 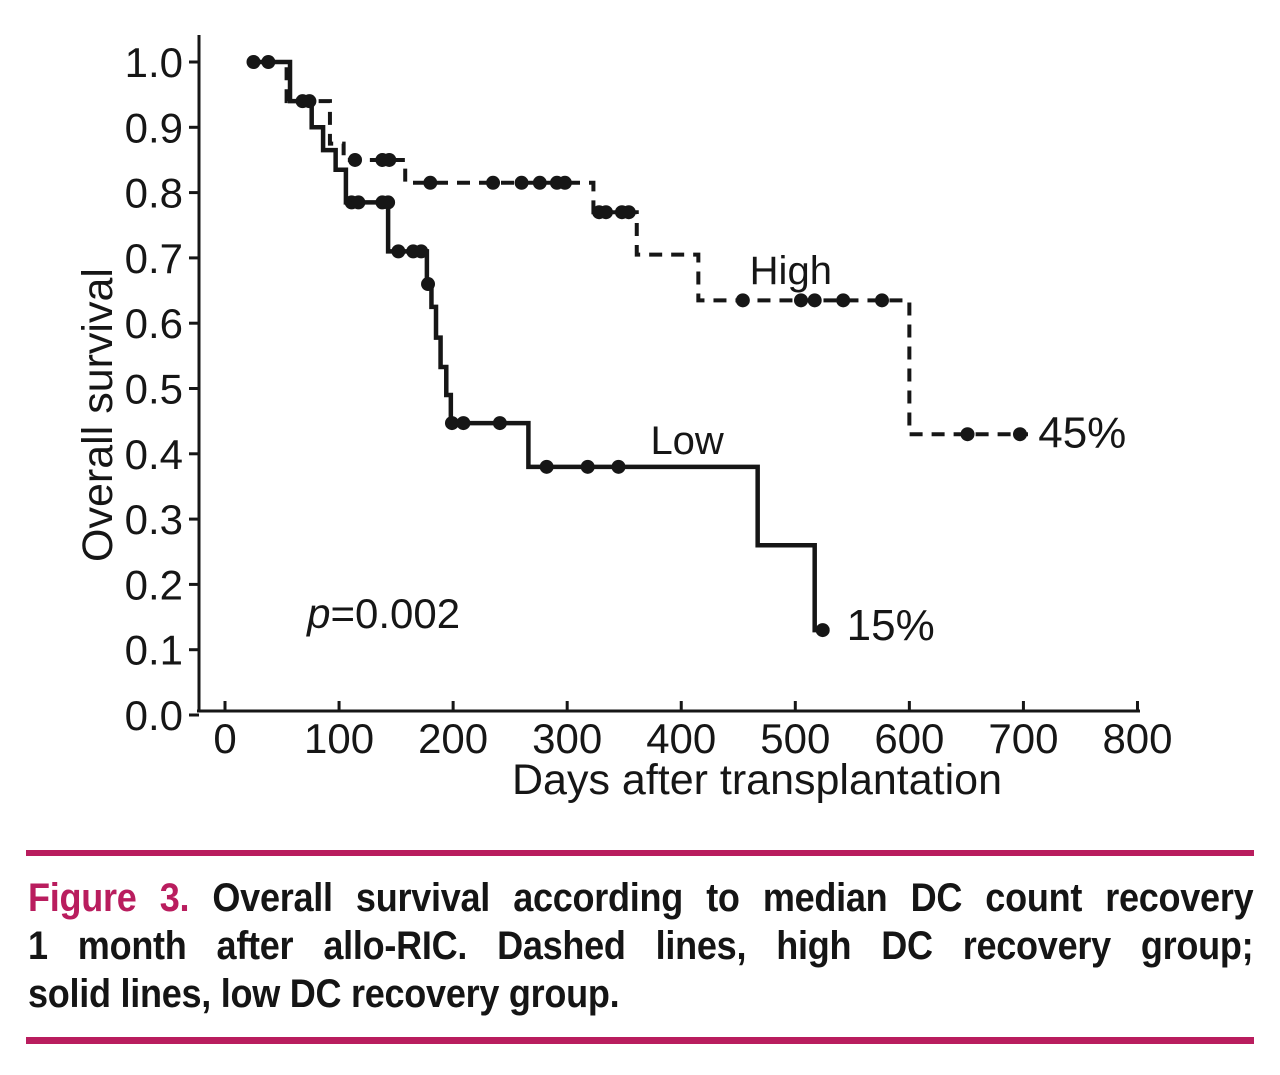 I want to click on caption-figure-label: Figure 3., so click(x=109, y=898).